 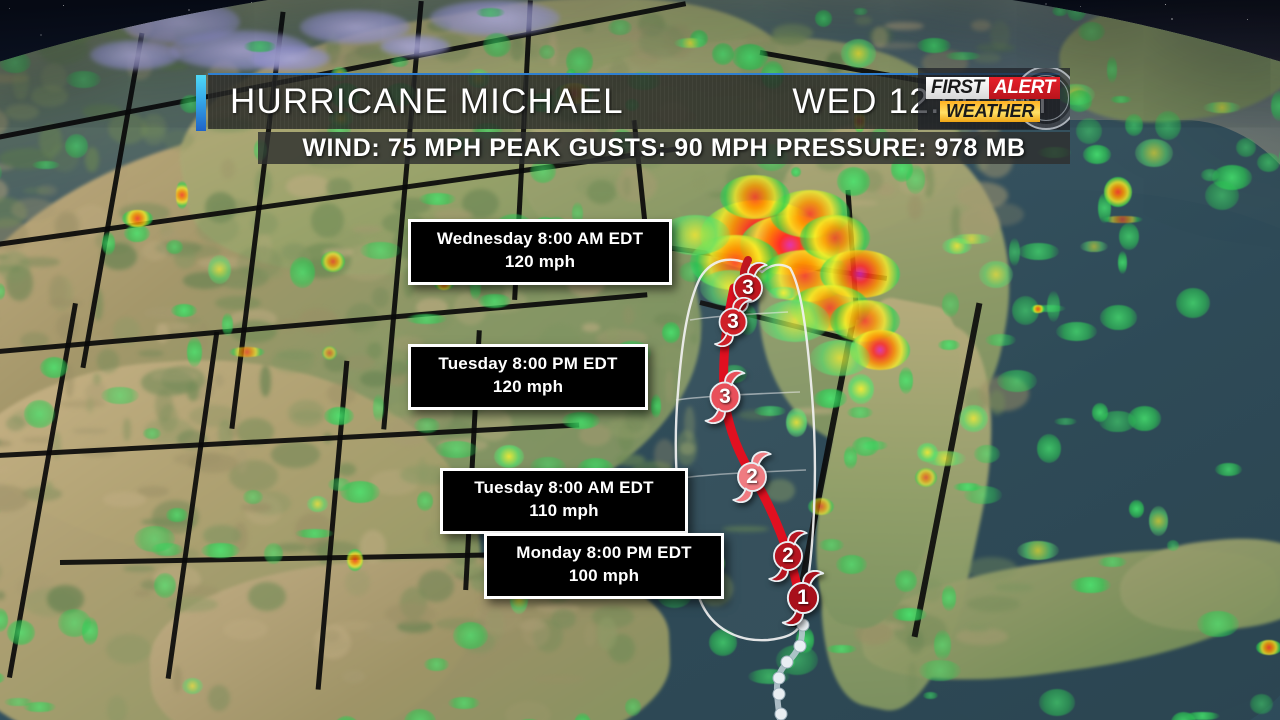 I want to click on brand-weather-label: WEATHER, so click(x=990, y=111).